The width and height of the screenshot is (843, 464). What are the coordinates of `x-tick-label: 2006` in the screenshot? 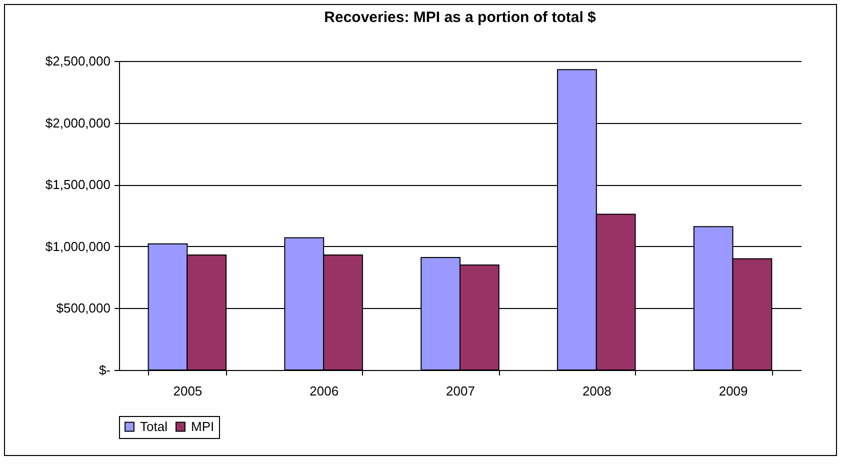 It's located at (324, 391).